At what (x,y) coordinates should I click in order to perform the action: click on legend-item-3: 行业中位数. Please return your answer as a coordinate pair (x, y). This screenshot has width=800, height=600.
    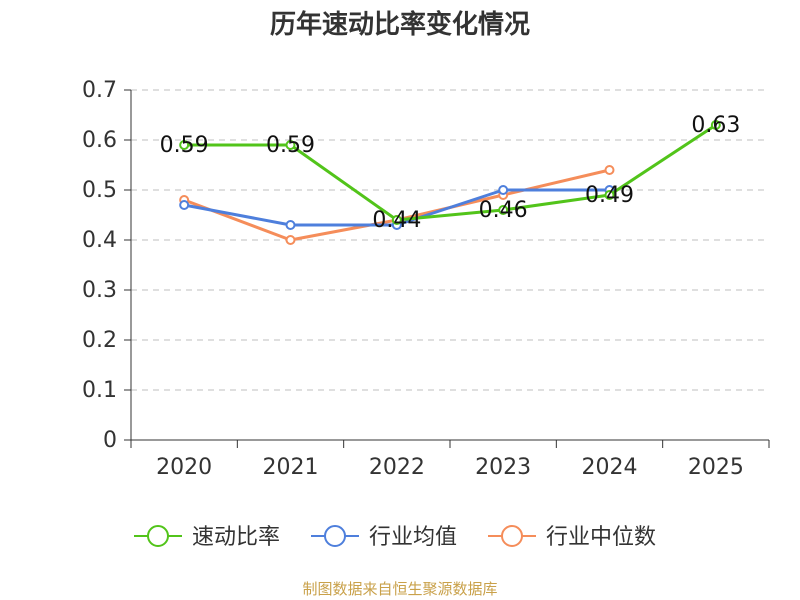
    Looking at the image, I should click on (572, 537).